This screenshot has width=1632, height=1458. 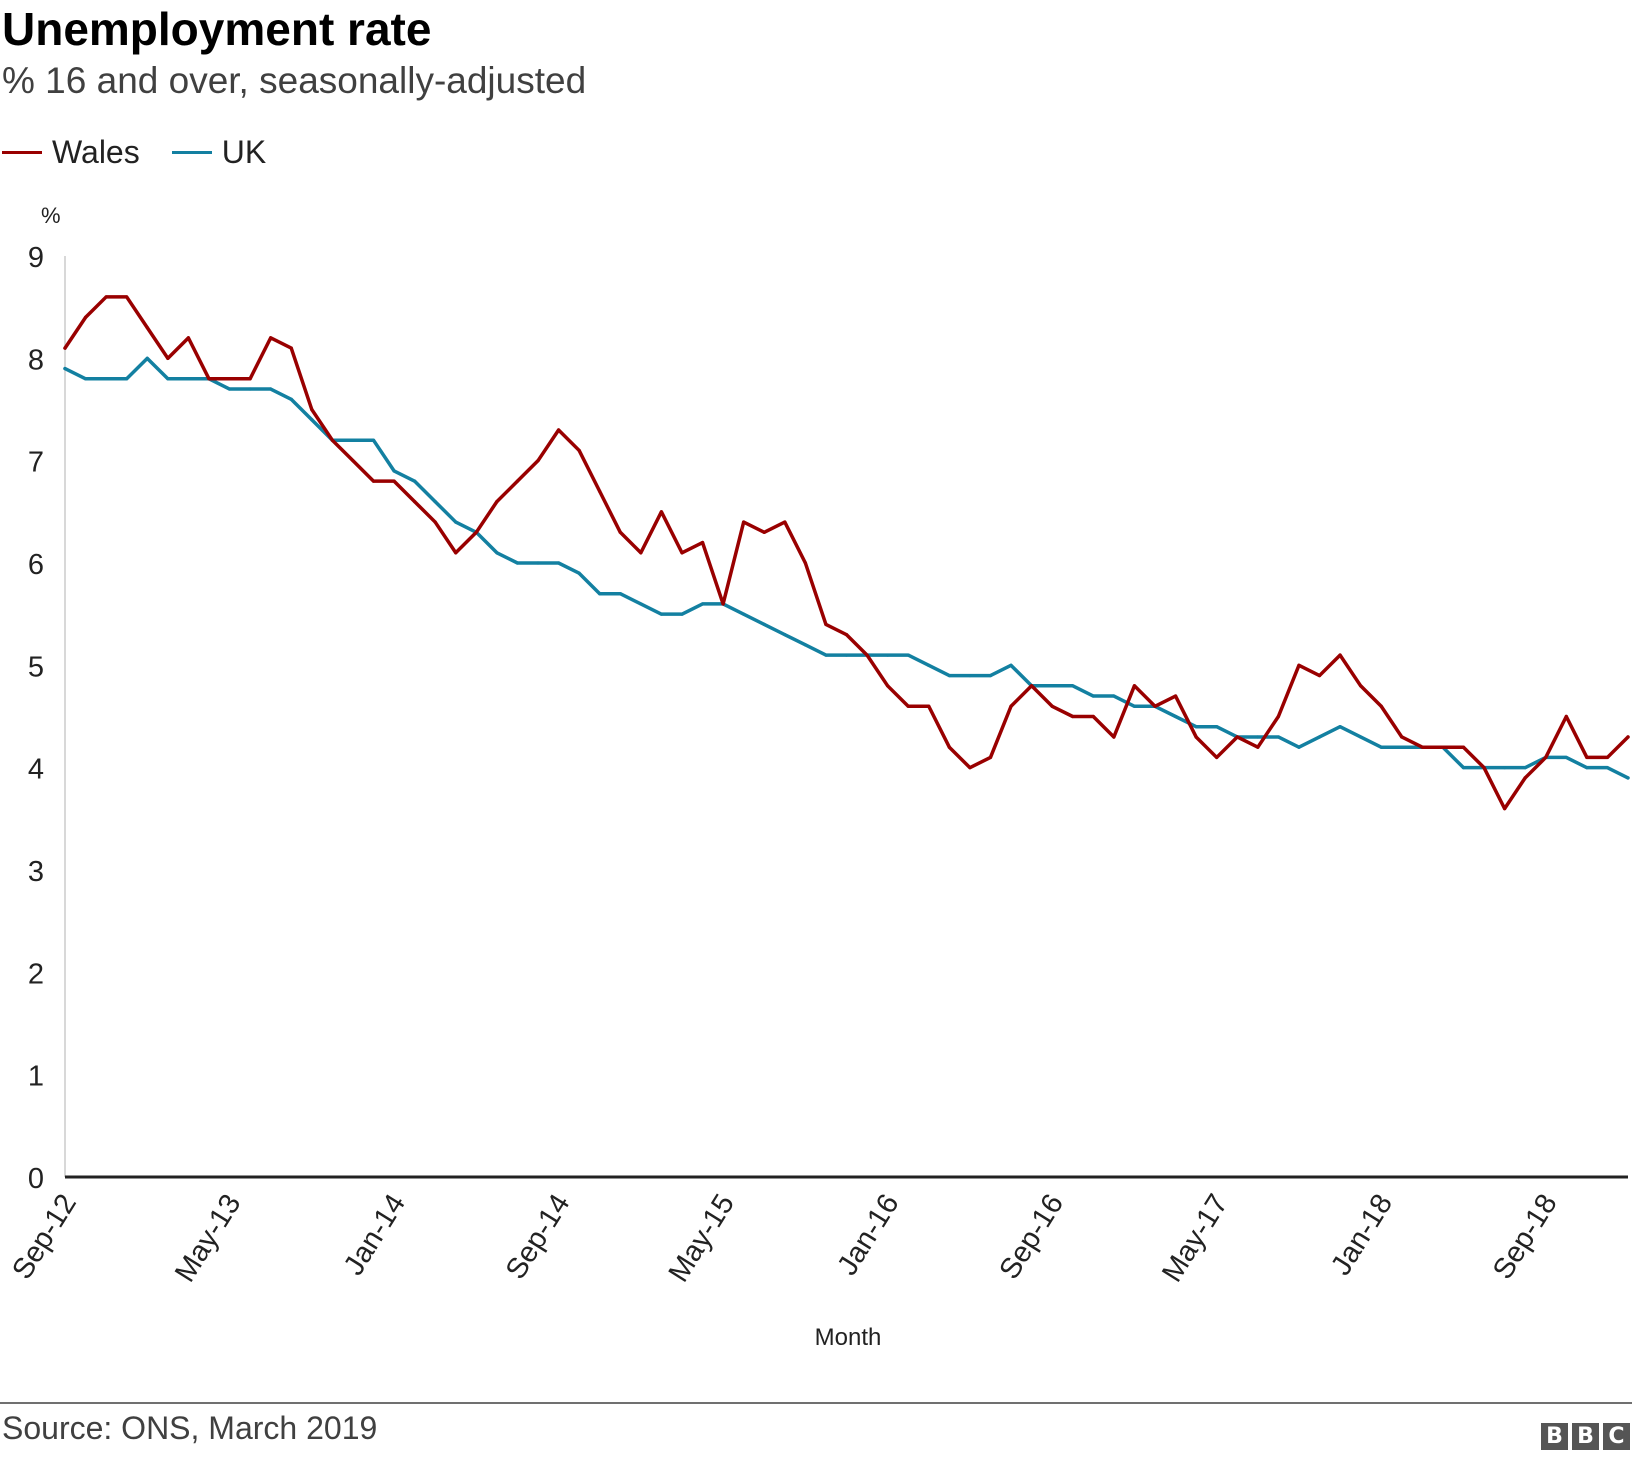 What do you see at coordinates (36, 1179) in the screenshot?
I see `y-tick-label: 0` at bounding box center [36, 1179].